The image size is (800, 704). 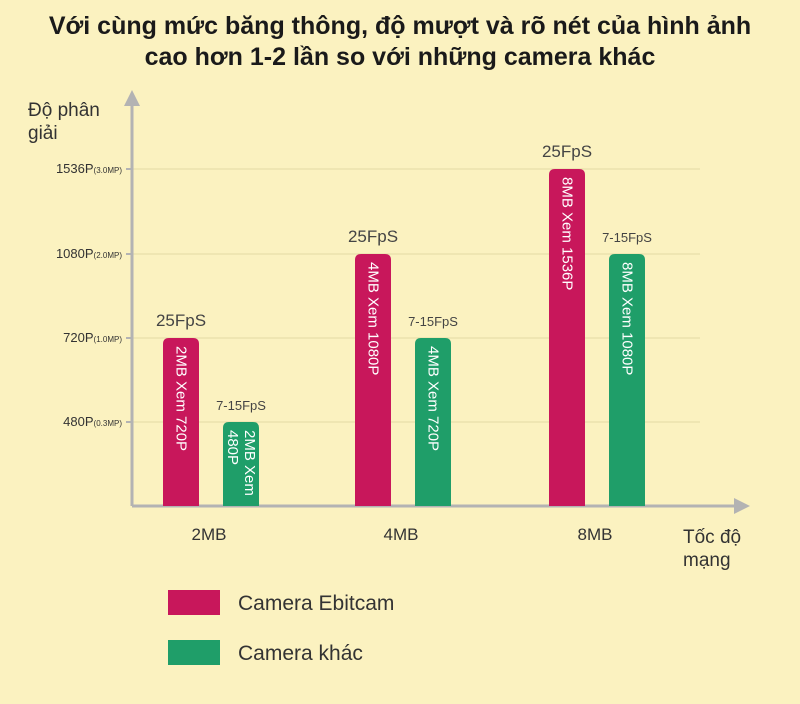 I want to click on y-tick-label: 1080P(2.0MP), so click(x=89, y=253).